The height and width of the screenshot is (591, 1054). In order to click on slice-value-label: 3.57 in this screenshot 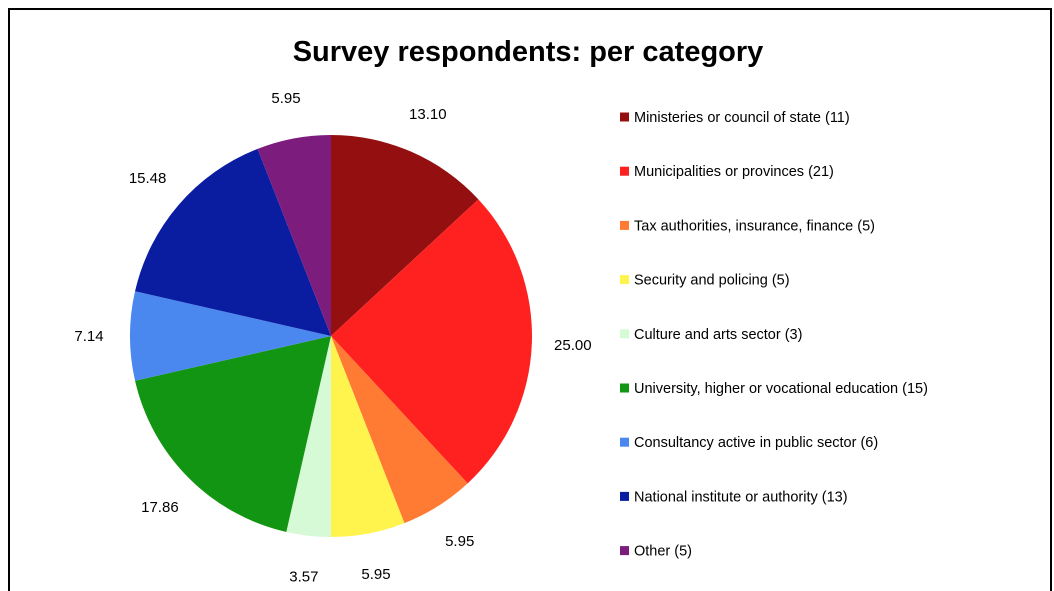, I will do `click(303, 577)`.